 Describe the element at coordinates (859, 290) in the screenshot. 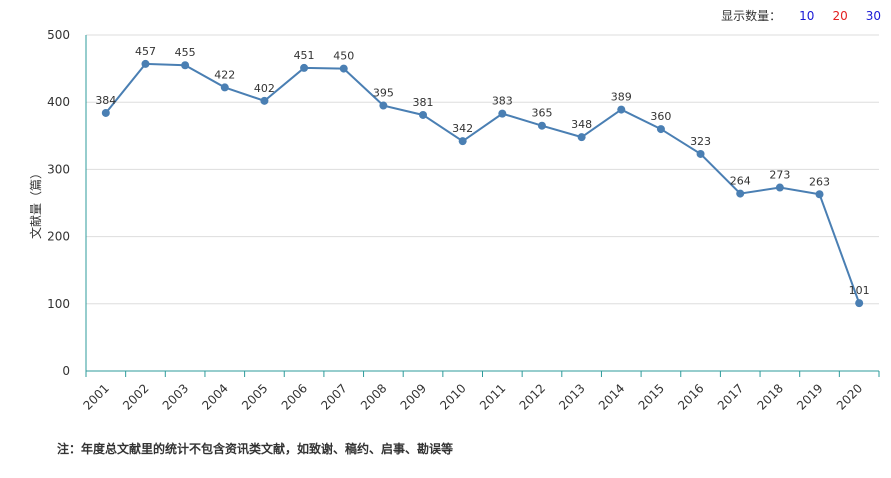

I see `data-label: 101` at that location.